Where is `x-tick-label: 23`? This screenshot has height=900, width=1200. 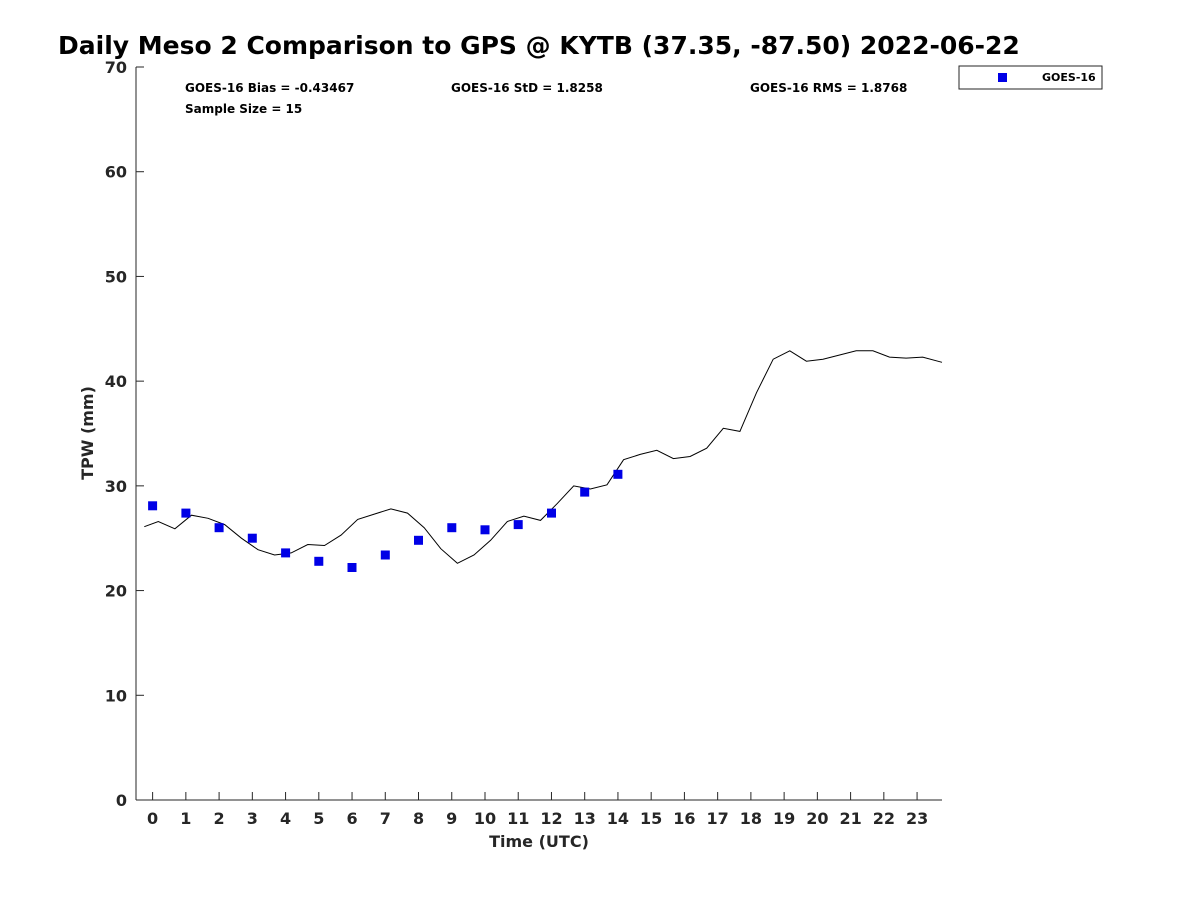
x-tick-label: 23 is located at coordinates (917, 818).